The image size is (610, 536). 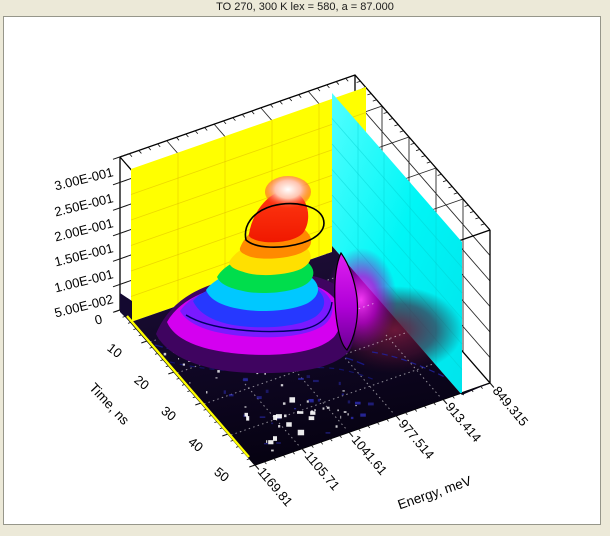 What do you see at coordinates (259, 317) in the screenshot?
I see `contour-line-low` at bounding box center [259, 317].